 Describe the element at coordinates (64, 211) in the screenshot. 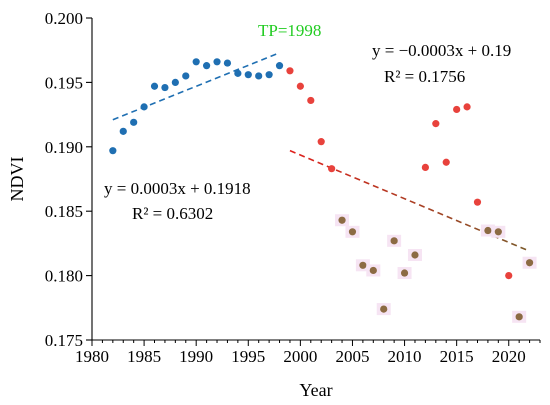

I see `y-tick-label: 0.185` at that location.